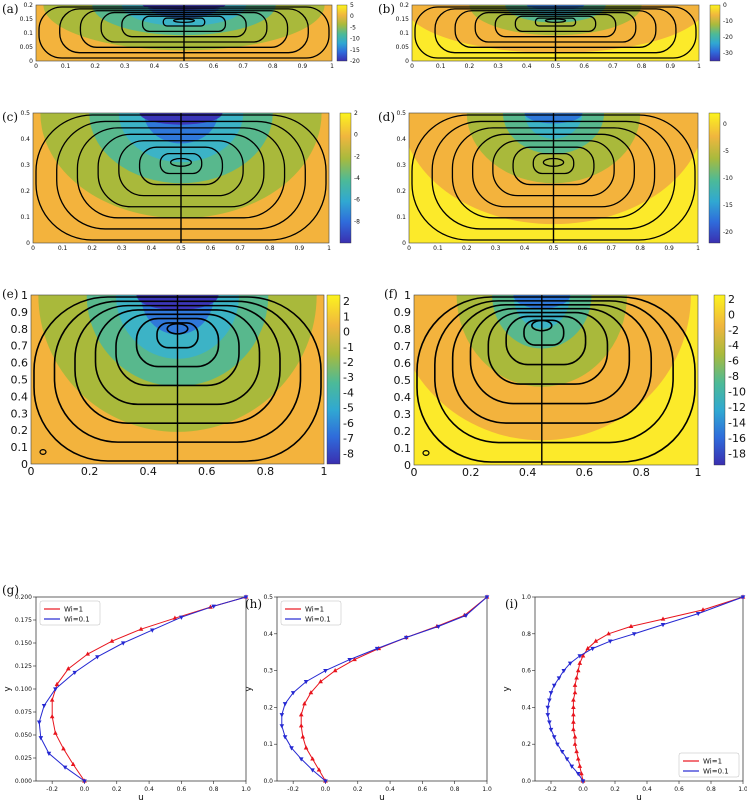 The image size is (747, 800). Describe the element at coordinates (23, 620) in the screenshot. I see `y-tick-label: 0.175` at that location.